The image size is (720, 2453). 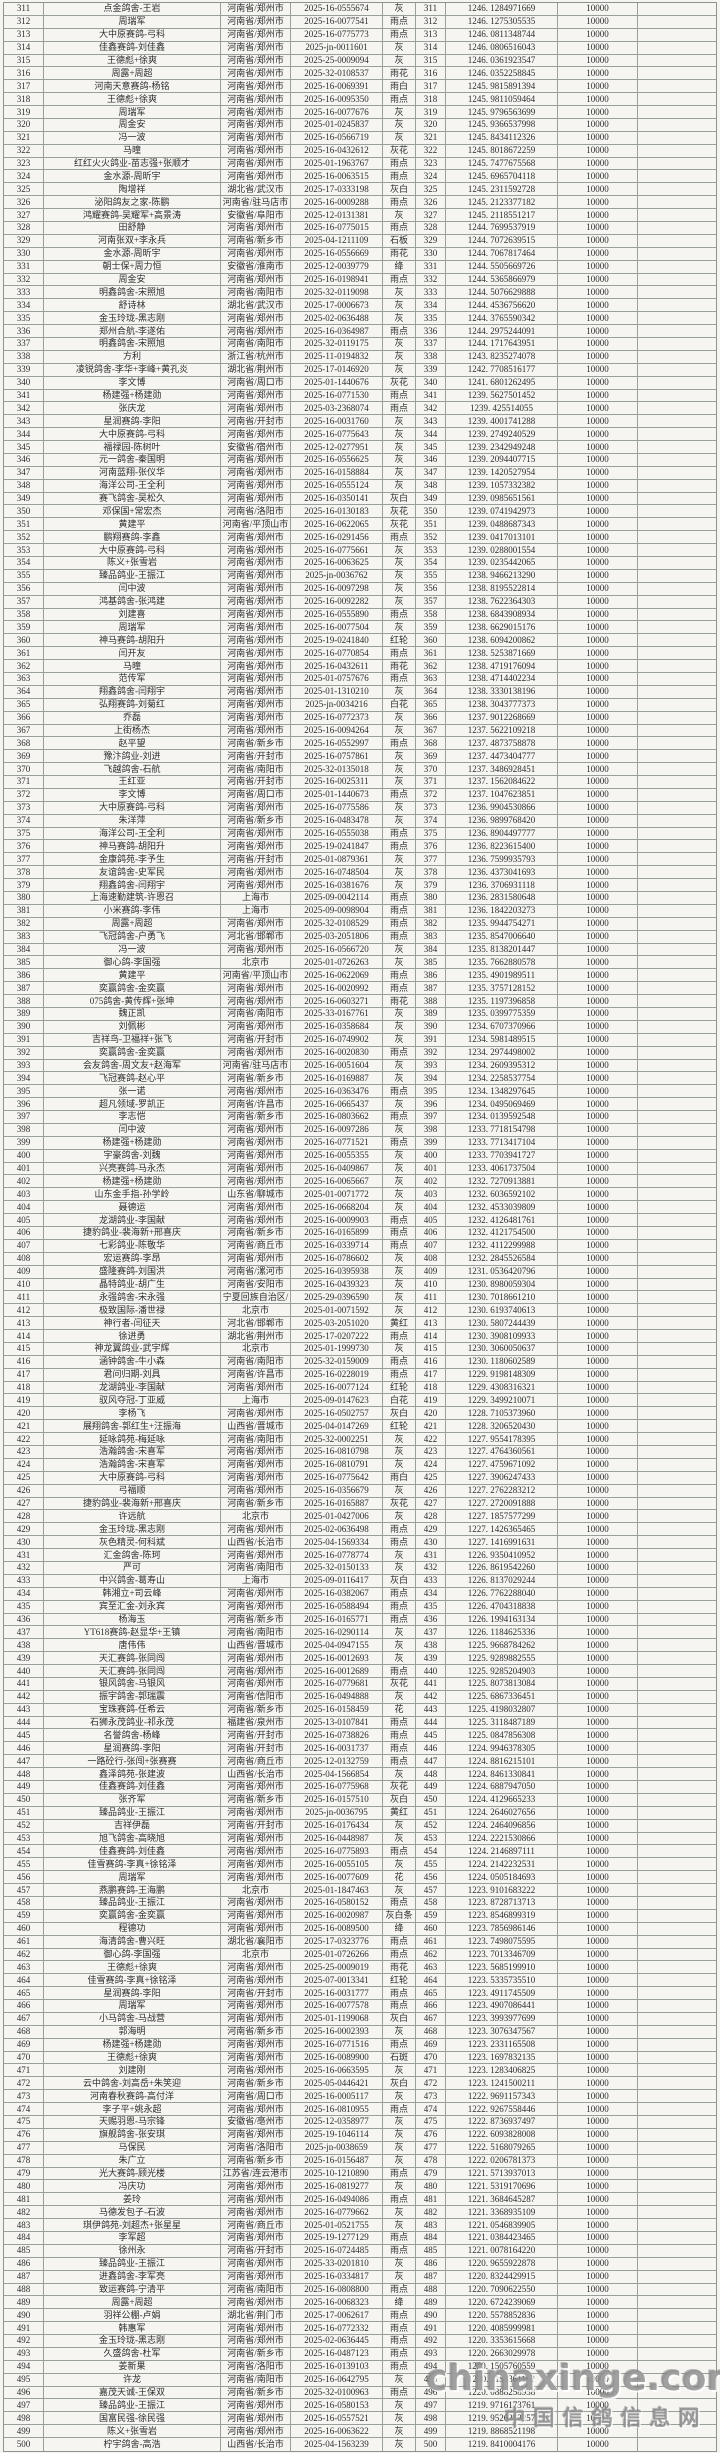 What do you see at coordinates (502, 2225) in the screenshot?
I see `speed-cell: 1221. 0546839905` at bounding box center [502, 2225].